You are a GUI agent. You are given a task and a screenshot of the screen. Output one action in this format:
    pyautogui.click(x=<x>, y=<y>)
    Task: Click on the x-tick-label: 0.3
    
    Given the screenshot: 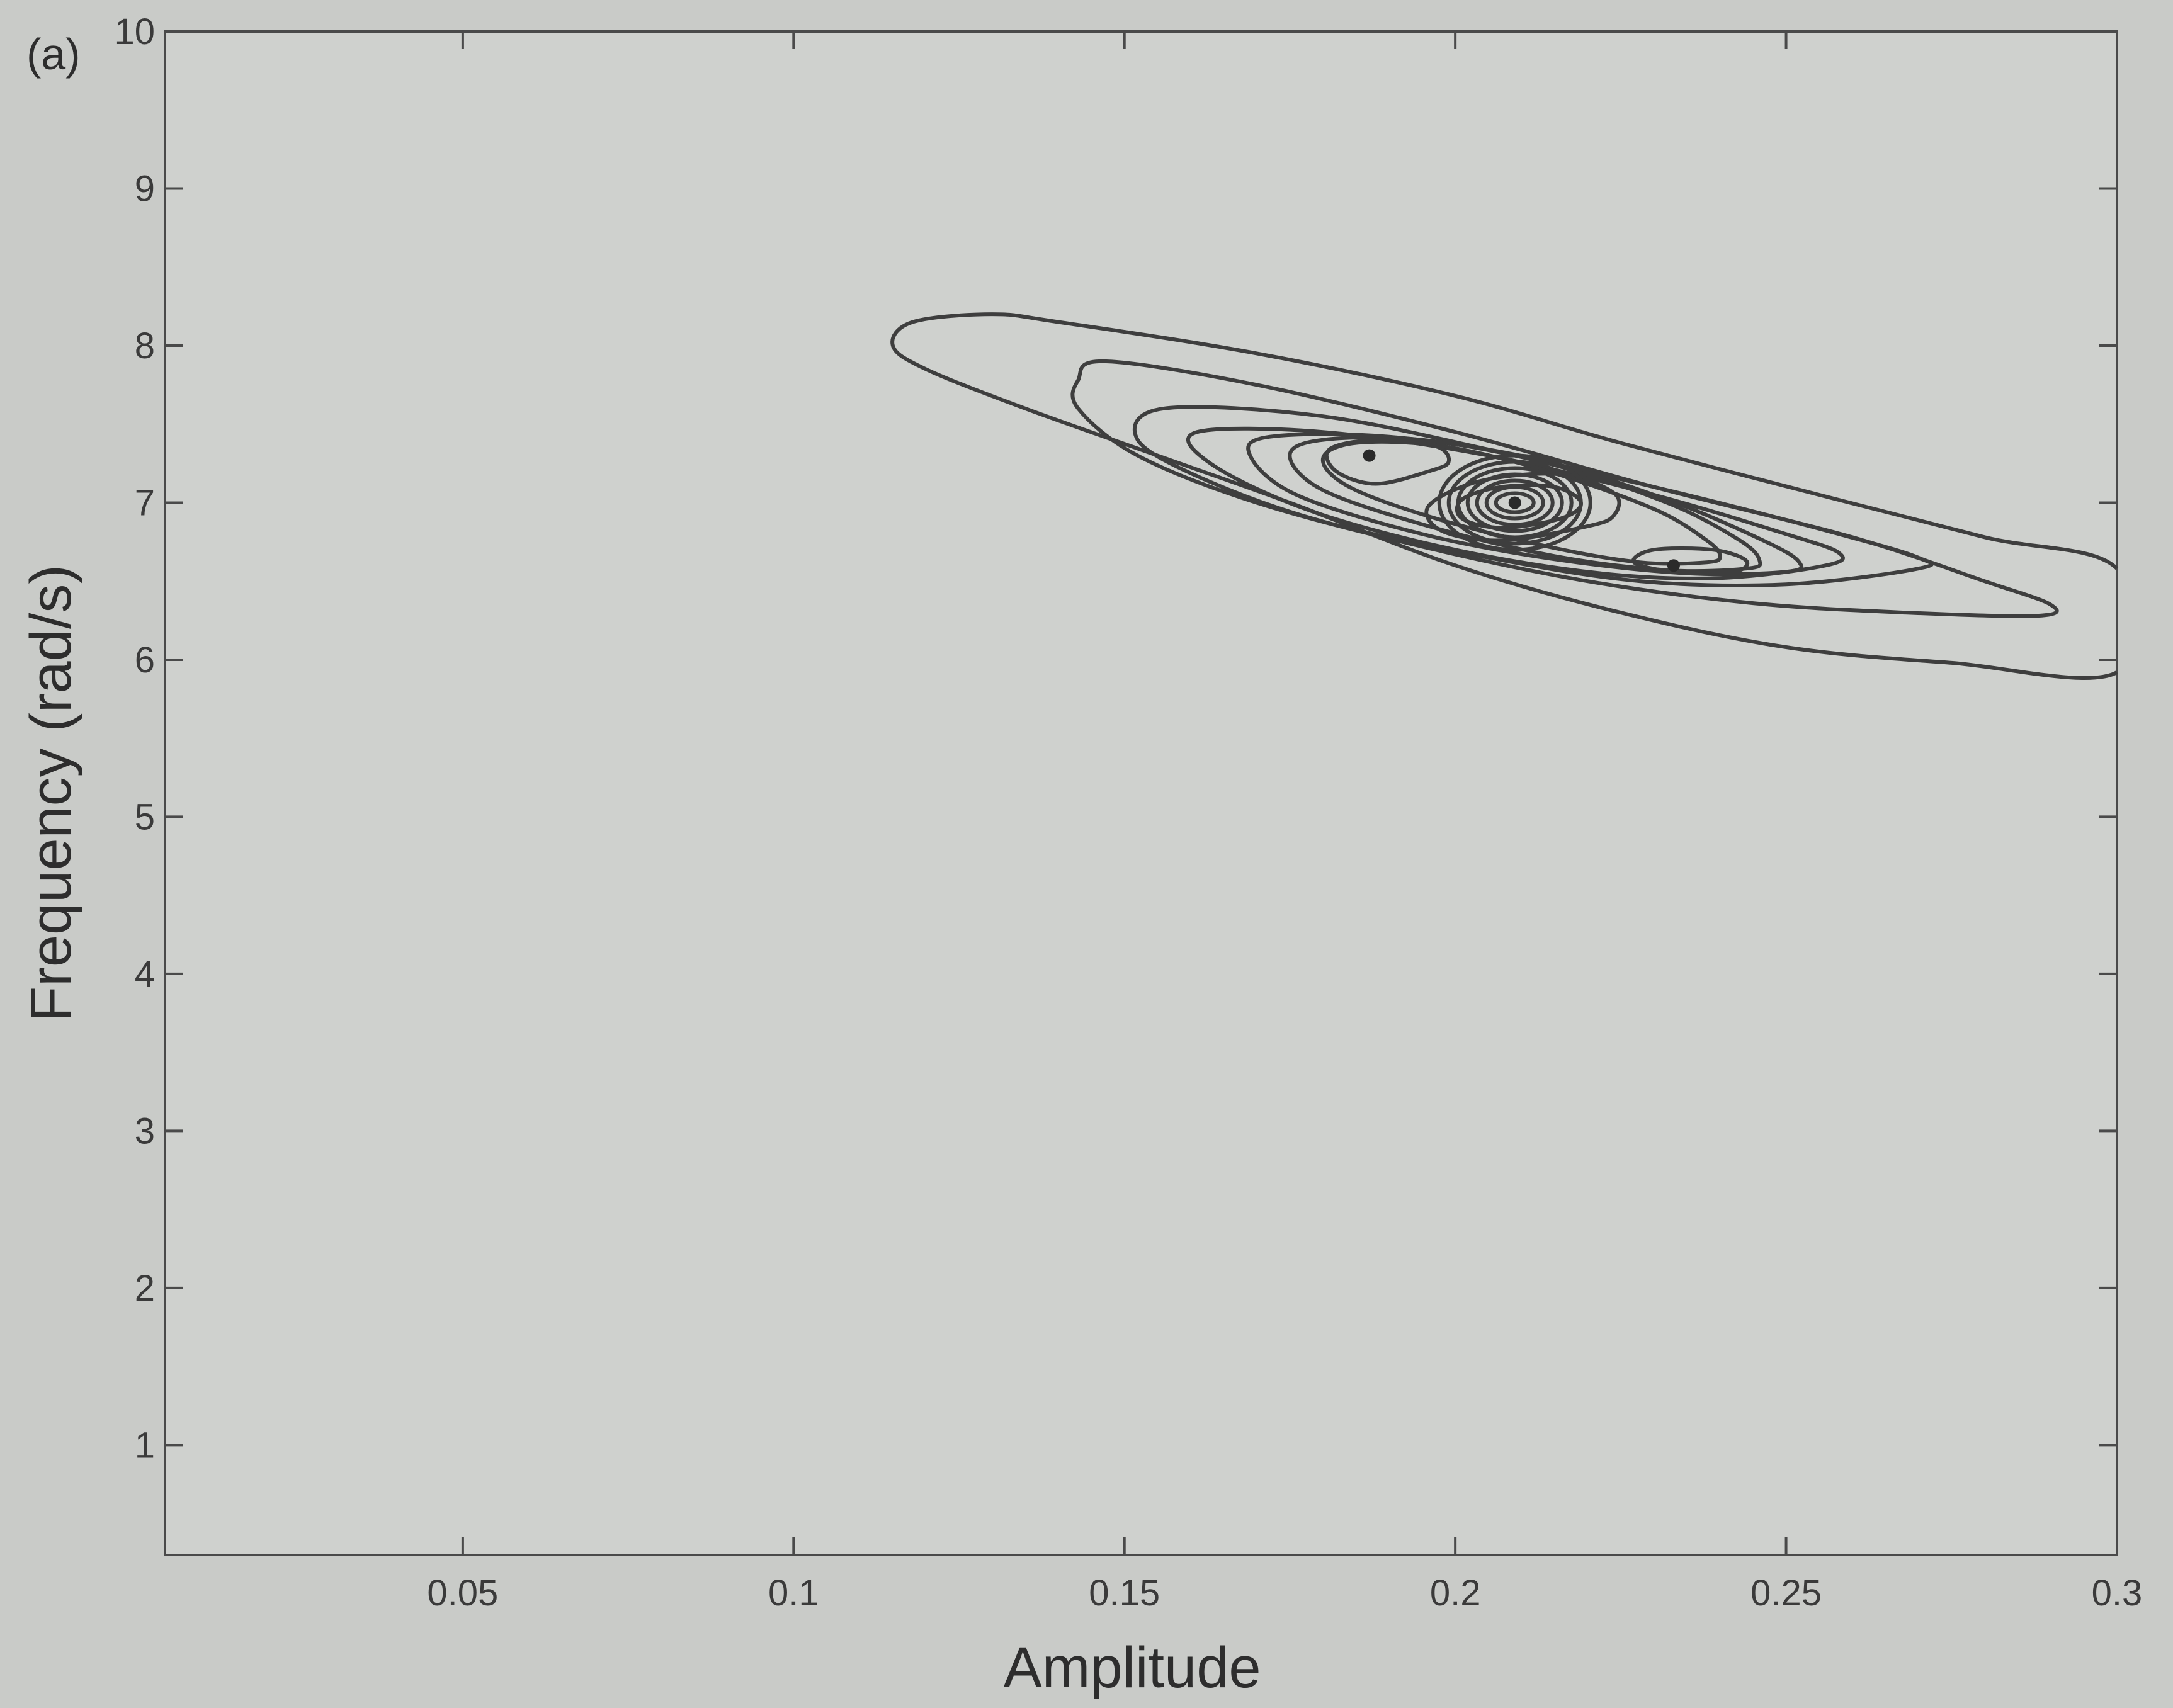 What is the action you would take?
    pyautogui.click(x=2117, y=1593)
    